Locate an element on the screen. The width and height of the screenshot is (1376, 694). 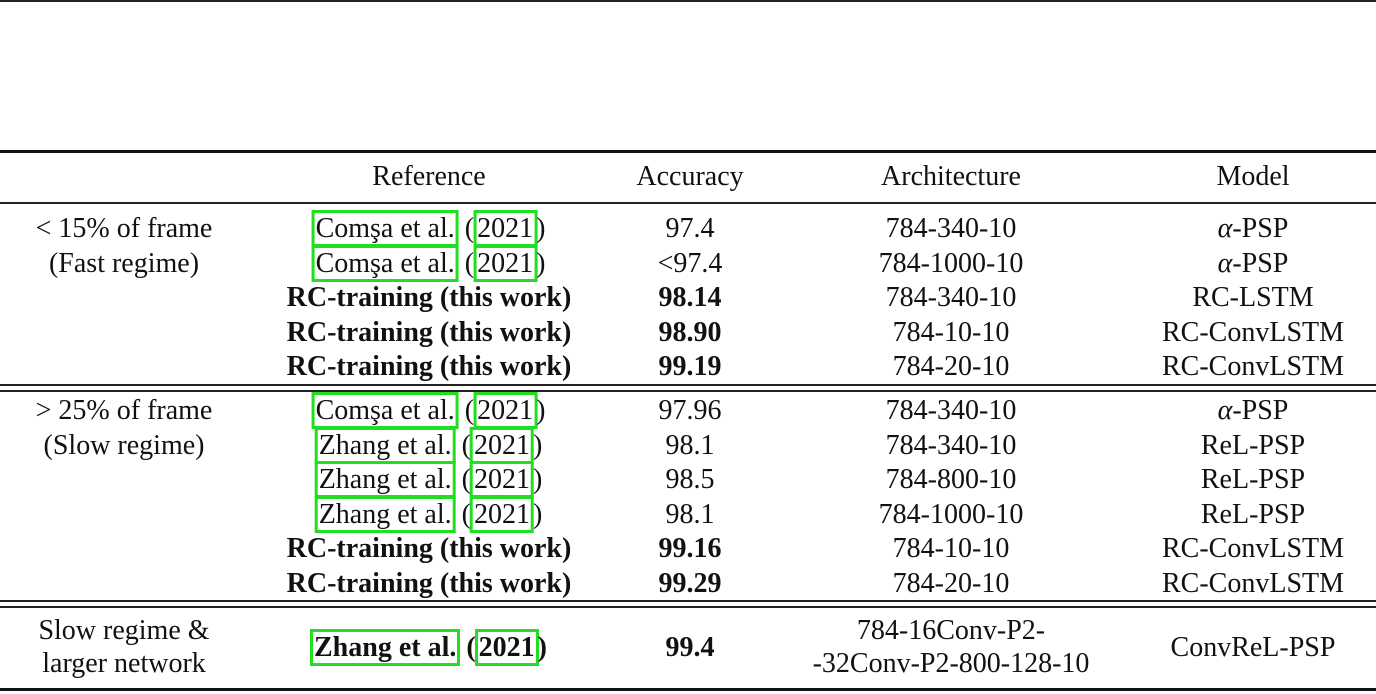
accuracy-cell: 97.96 is located at coordinates (690, 410).